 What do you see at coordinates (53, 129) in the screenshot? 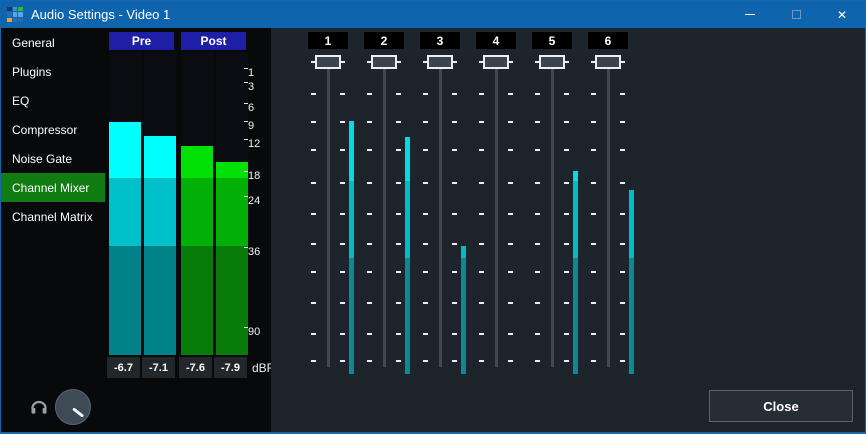
I see `sidebar-item-compressor: Compressor` at bounding box center [53, 129].